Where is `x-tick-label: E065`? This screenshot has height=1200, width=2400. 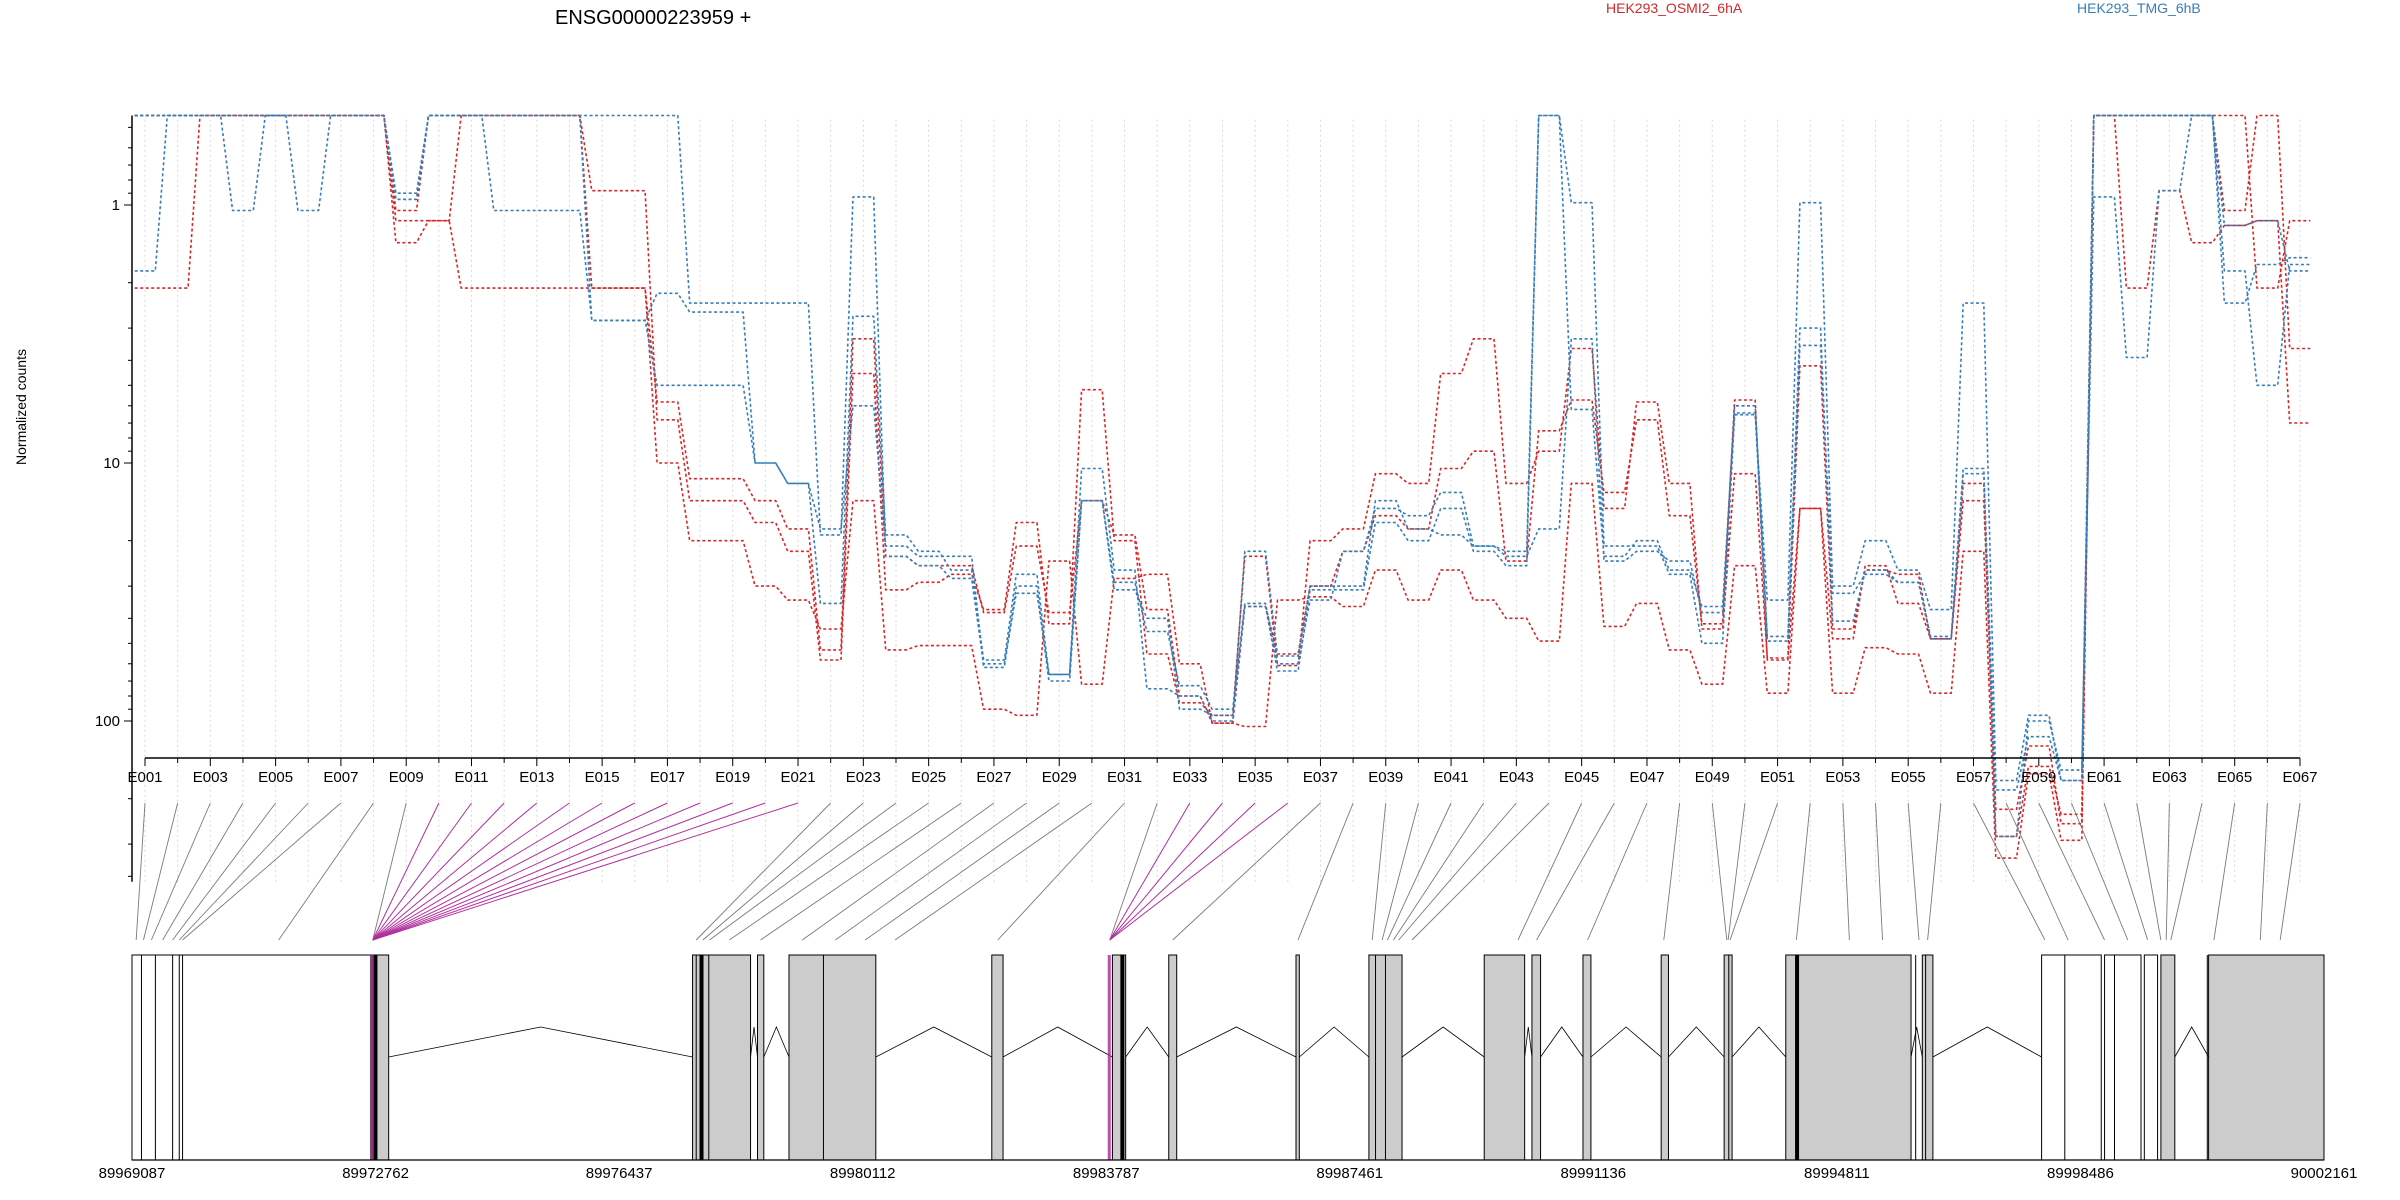 x-tick-label: E065 is located at coordinates (2234, 777).